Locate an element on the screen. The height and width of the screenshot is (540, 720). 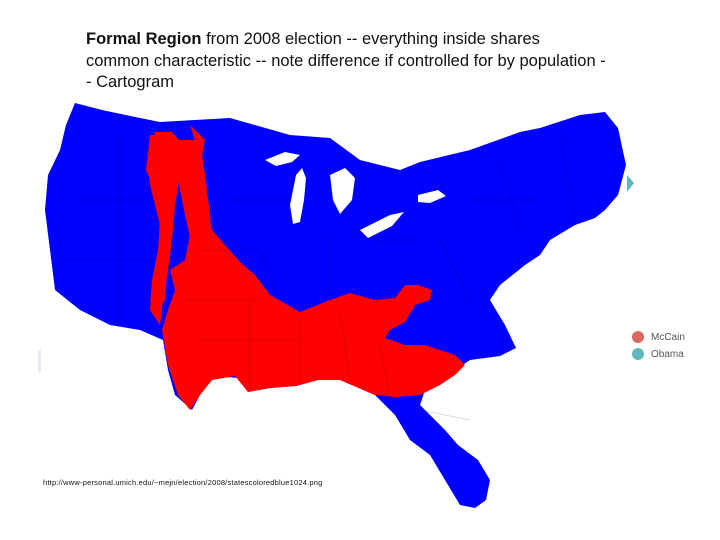
lake-huron is located at coordinates (342, 191).